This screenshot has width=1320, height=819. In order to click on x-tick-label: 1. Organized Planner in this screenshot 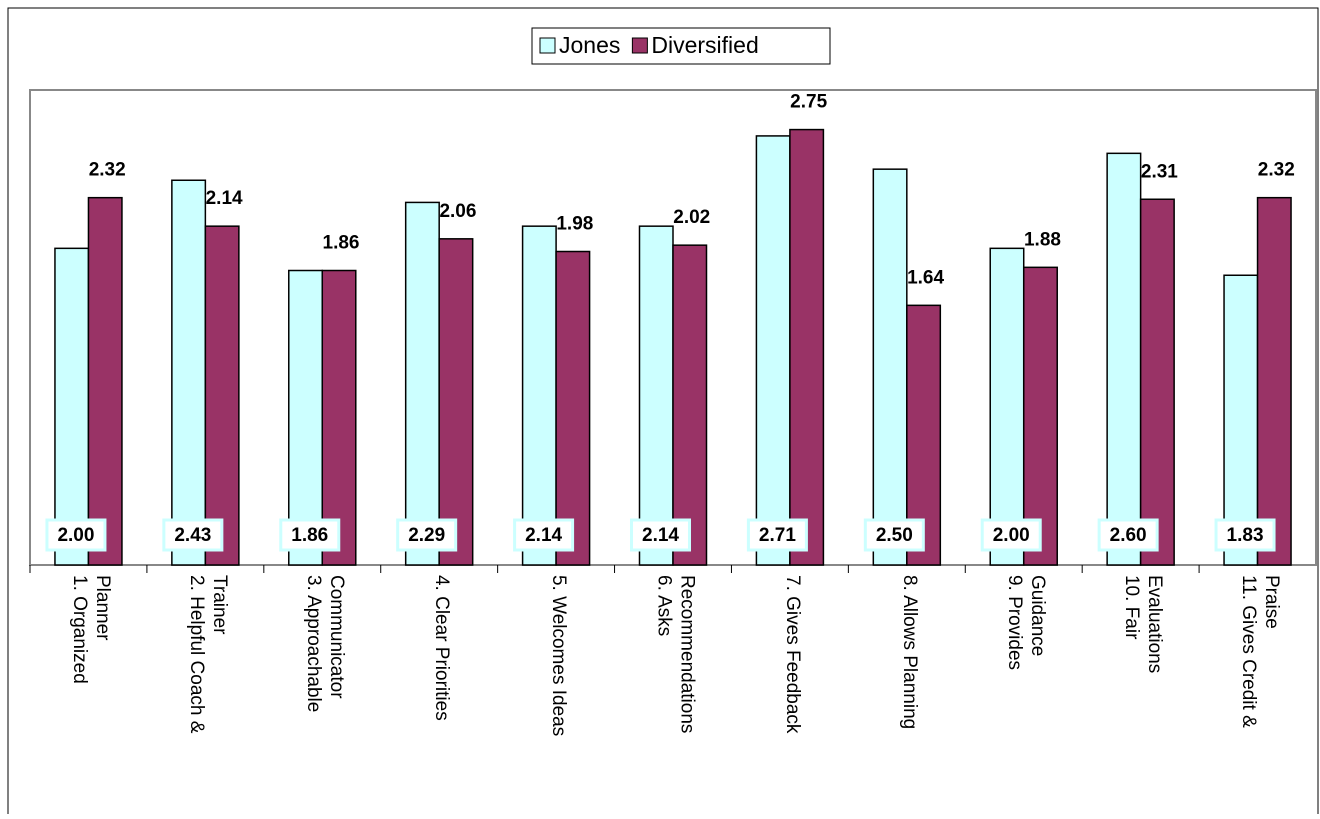, I will do `click(91, 629)`.